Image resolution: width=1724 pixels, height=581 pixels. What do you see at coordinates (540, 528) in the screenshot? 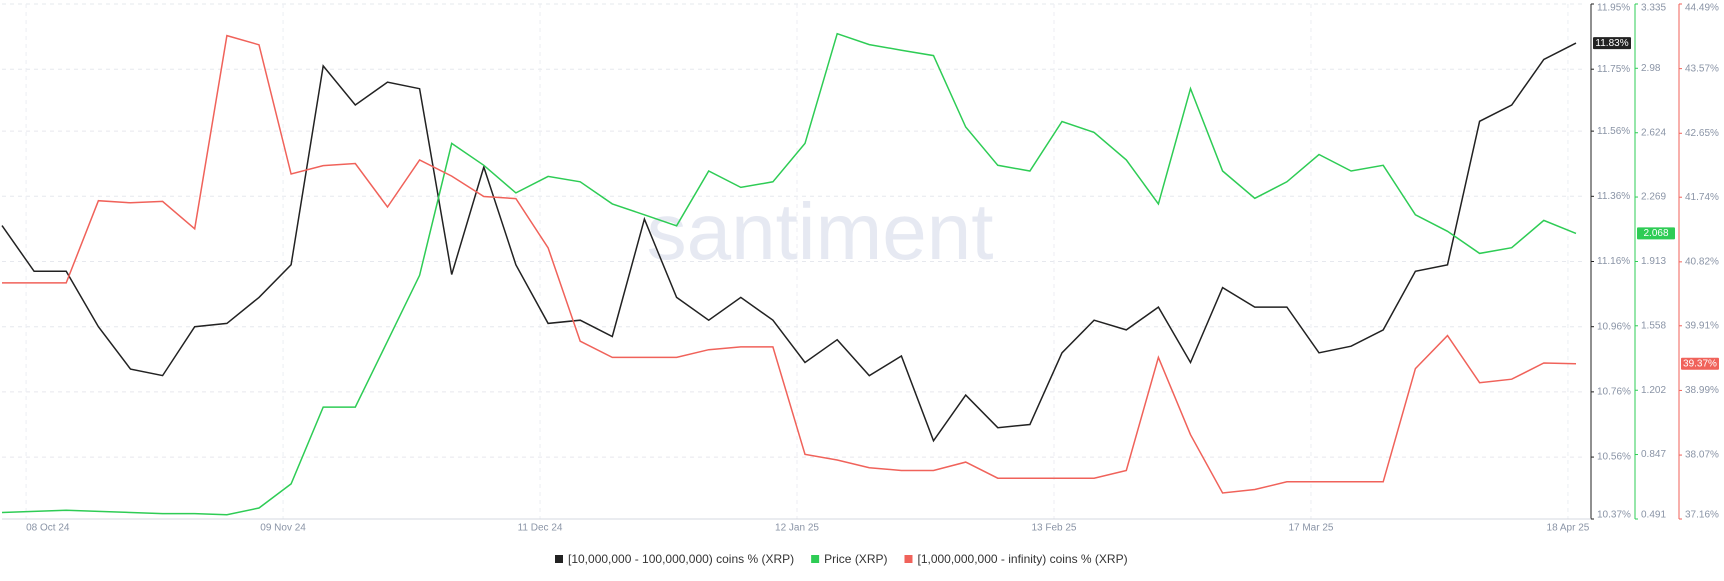
I see `x-tick-label: 11 Dec 24` at bounding box center [540, 528].